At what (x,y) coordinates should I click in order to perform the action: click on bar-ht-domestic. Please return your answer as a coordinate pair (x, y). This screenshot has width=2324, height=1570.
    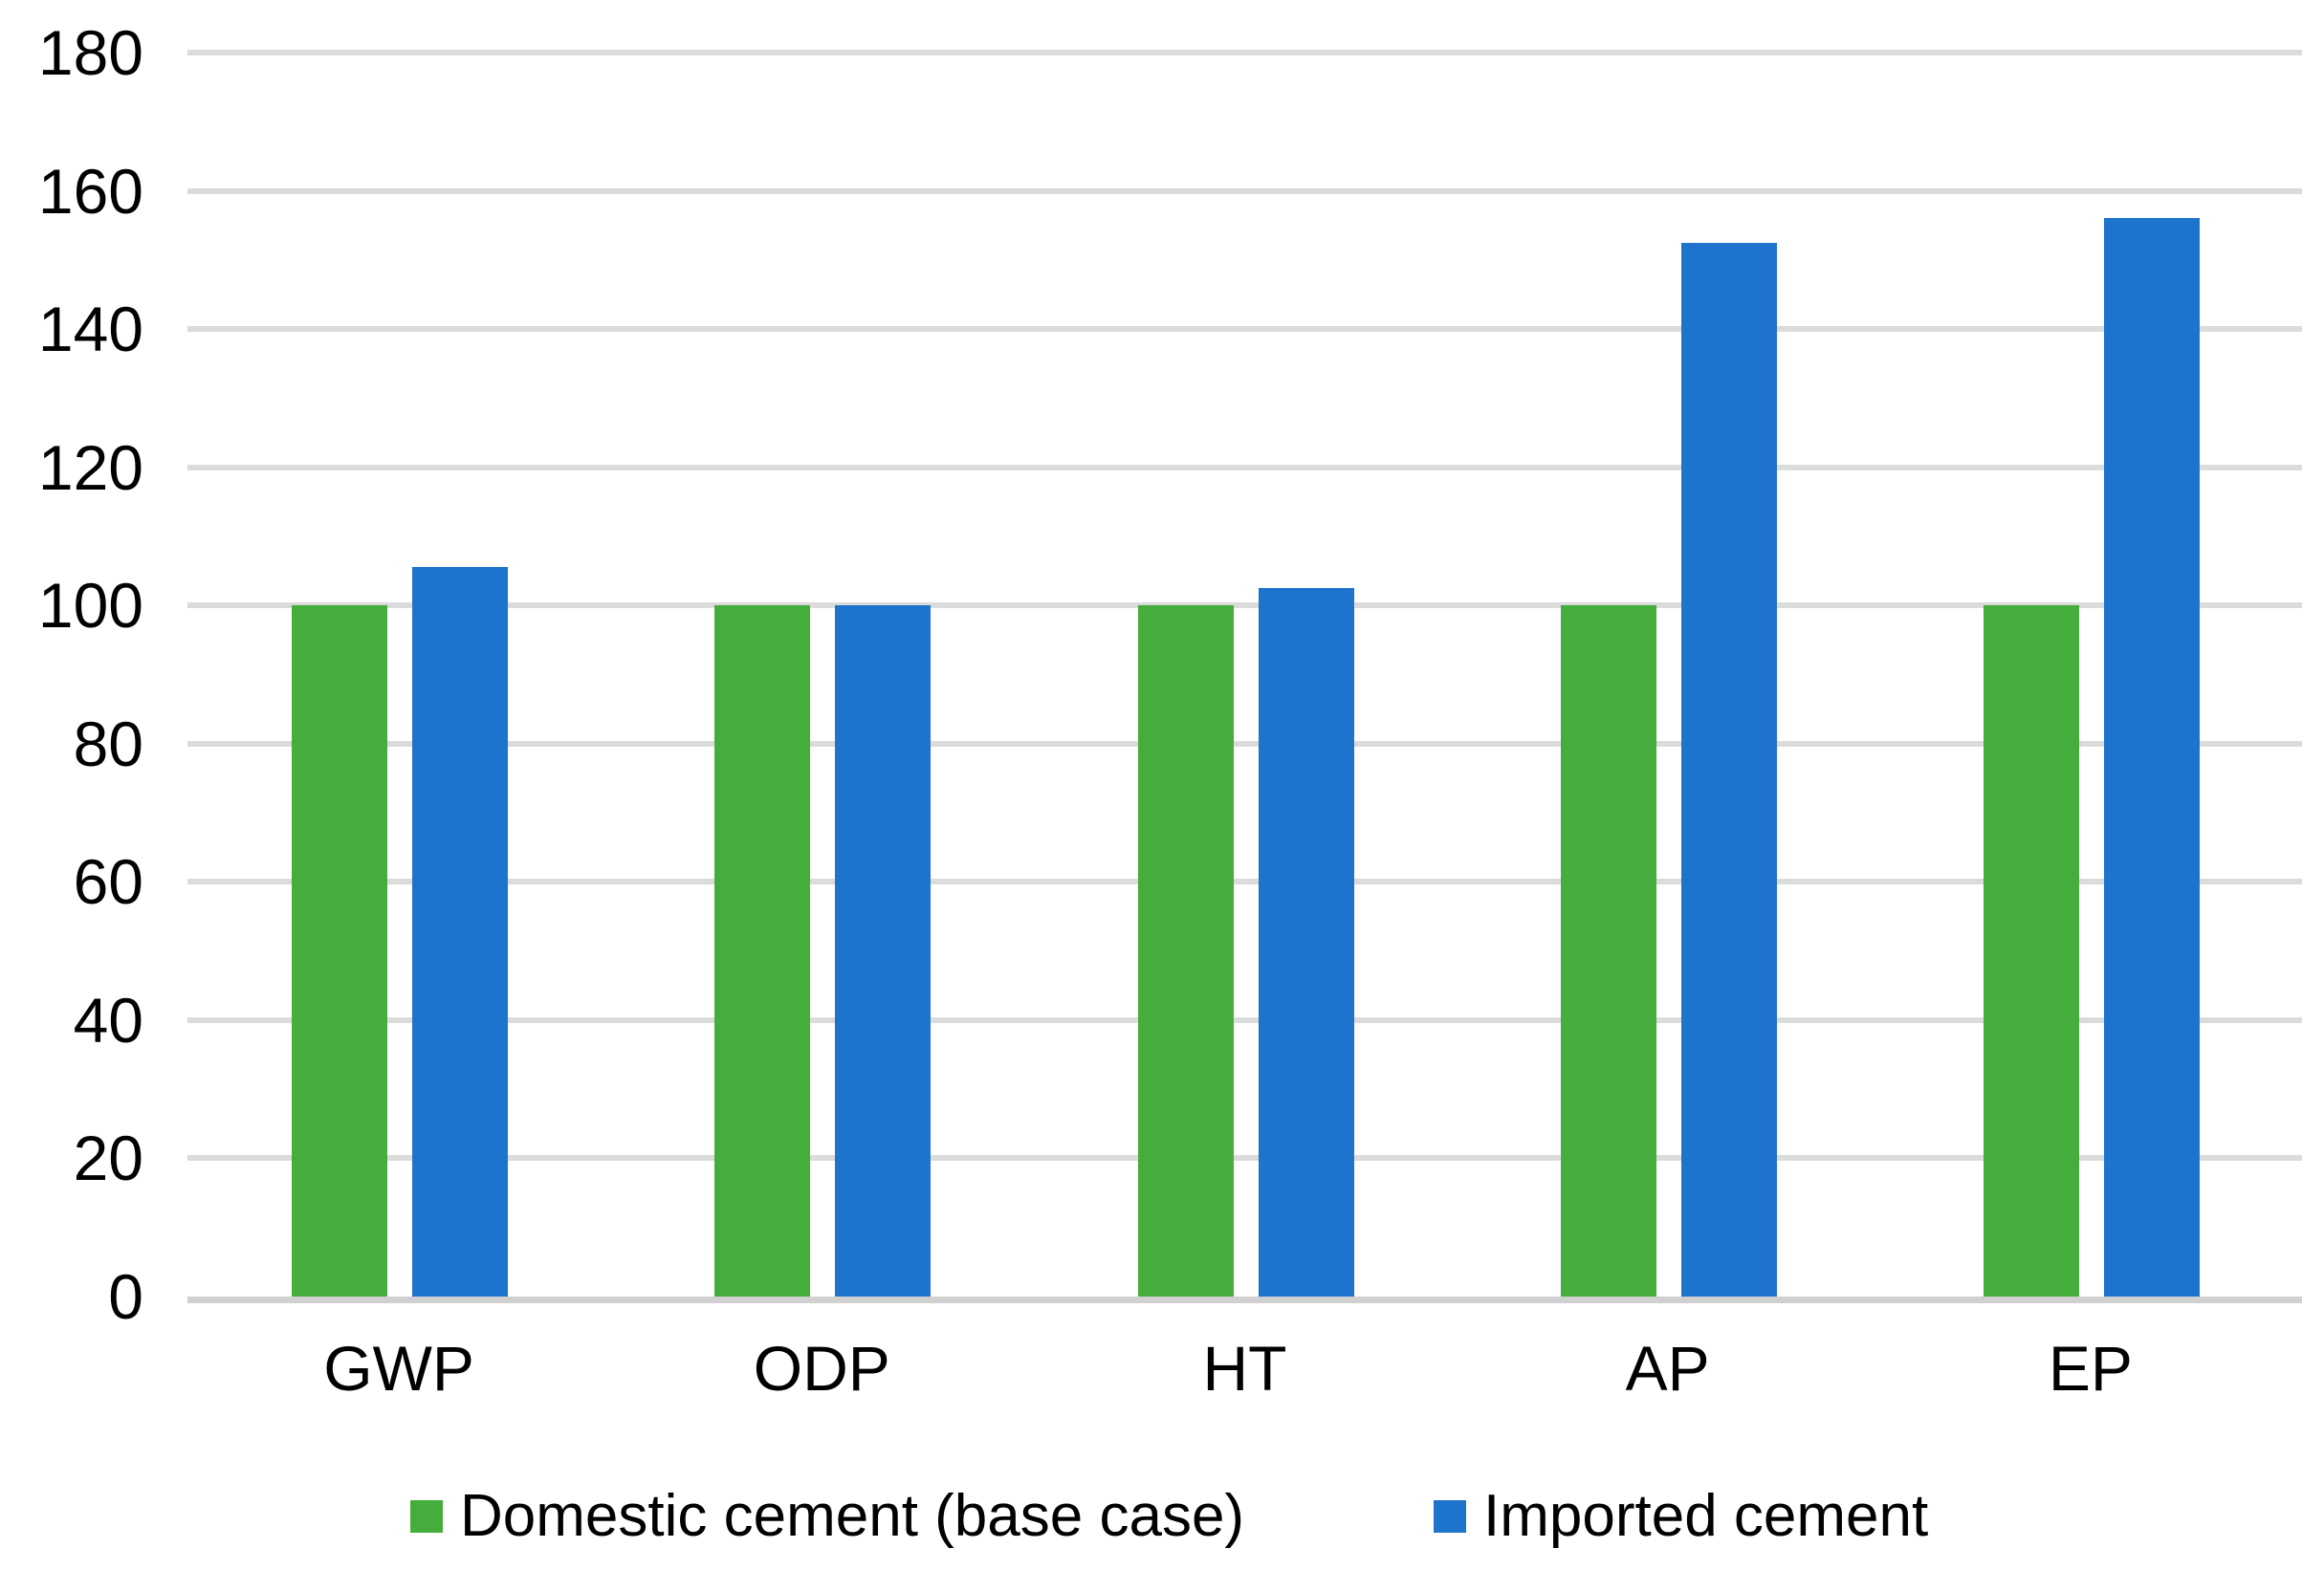
    Looking at the image, I should click on (1185, 951).